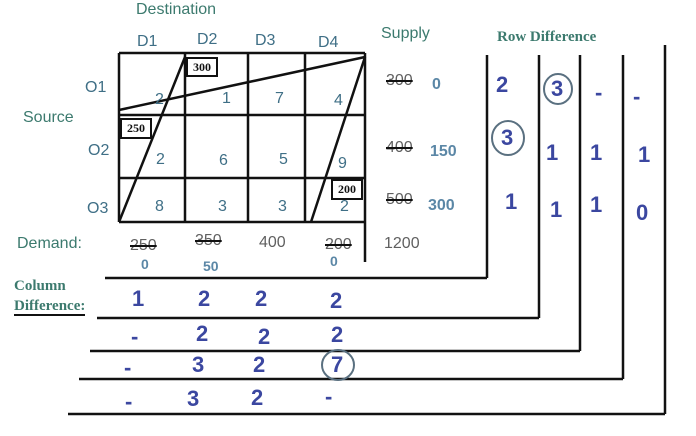 The height and width of the screenshot is (436, 696). Describe the element at coordinates (98, 208) in the screenshot. I see `origin-label: O3` at that location.